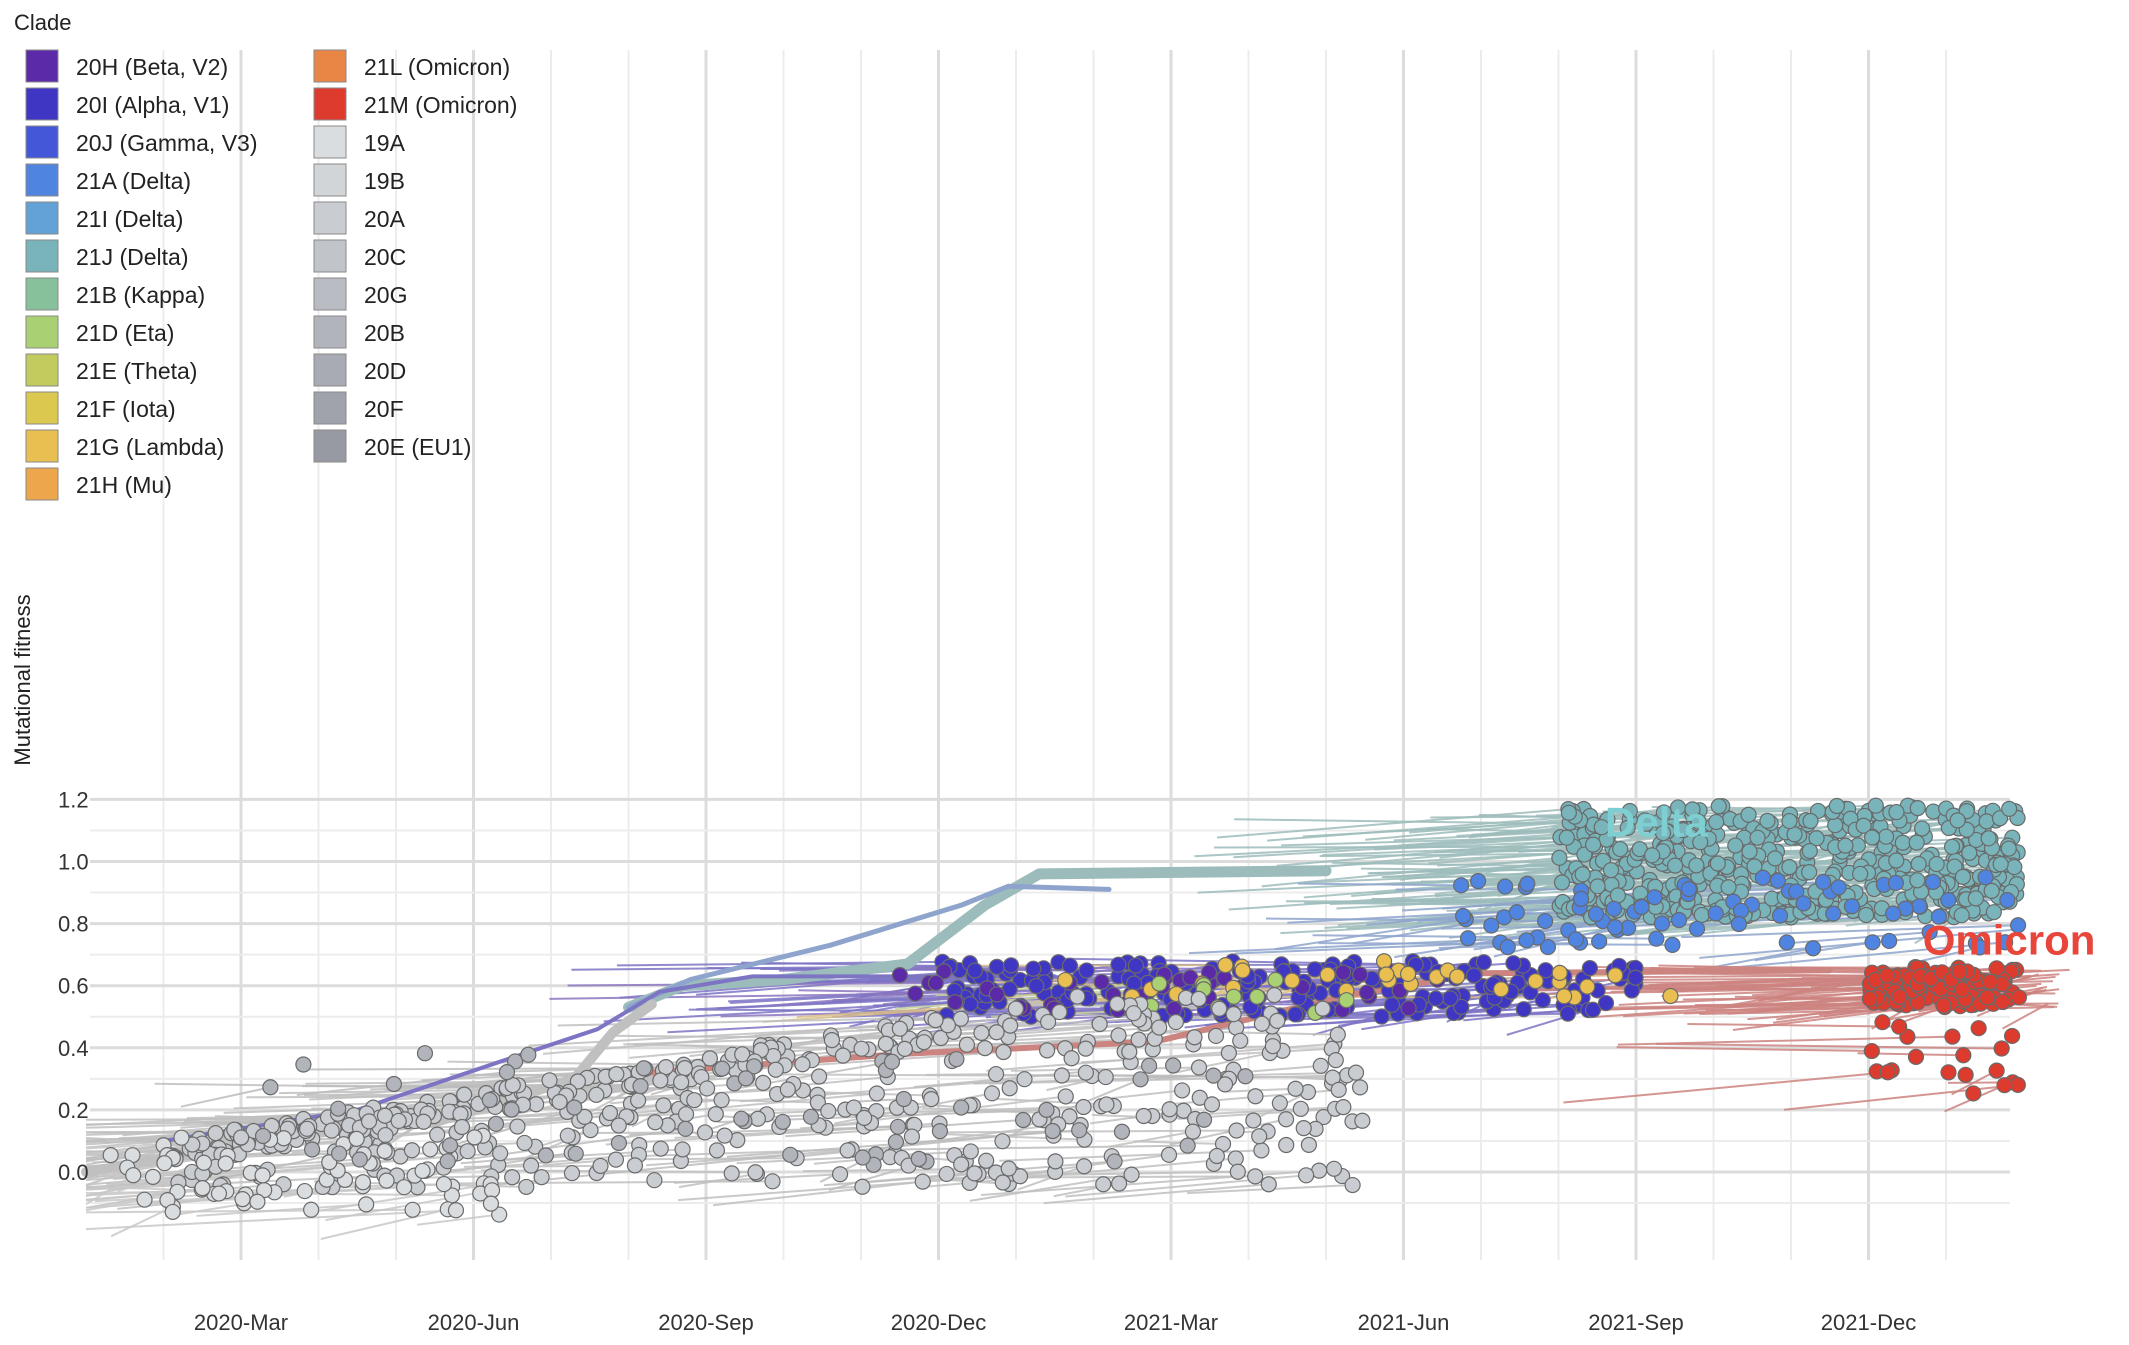  What do you see at coordinates (124, 485) in the screenshot?
I see `legend-label: 21H (Mu)` at bounding box center [124, 485].